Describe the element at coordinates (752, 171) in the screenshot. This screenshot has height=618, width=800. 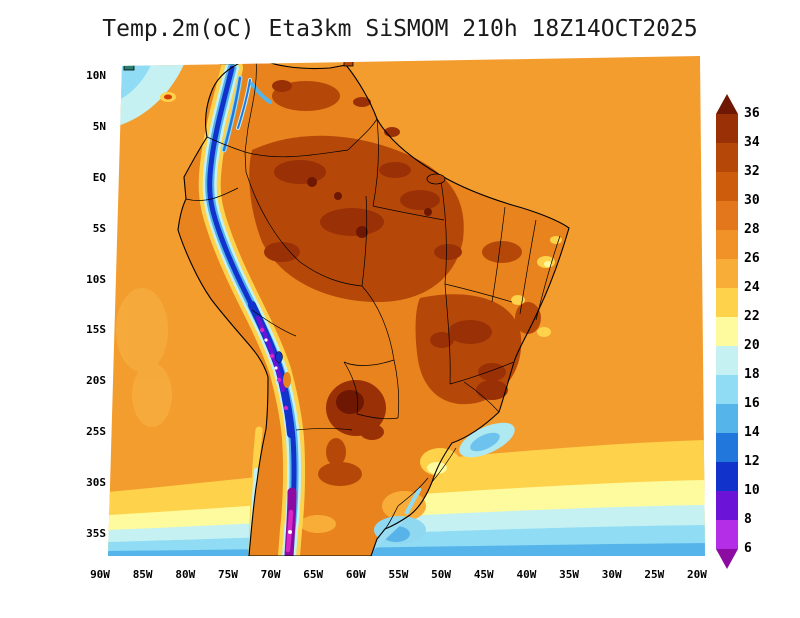
I see `colorbar-label-32: 32` at that location.